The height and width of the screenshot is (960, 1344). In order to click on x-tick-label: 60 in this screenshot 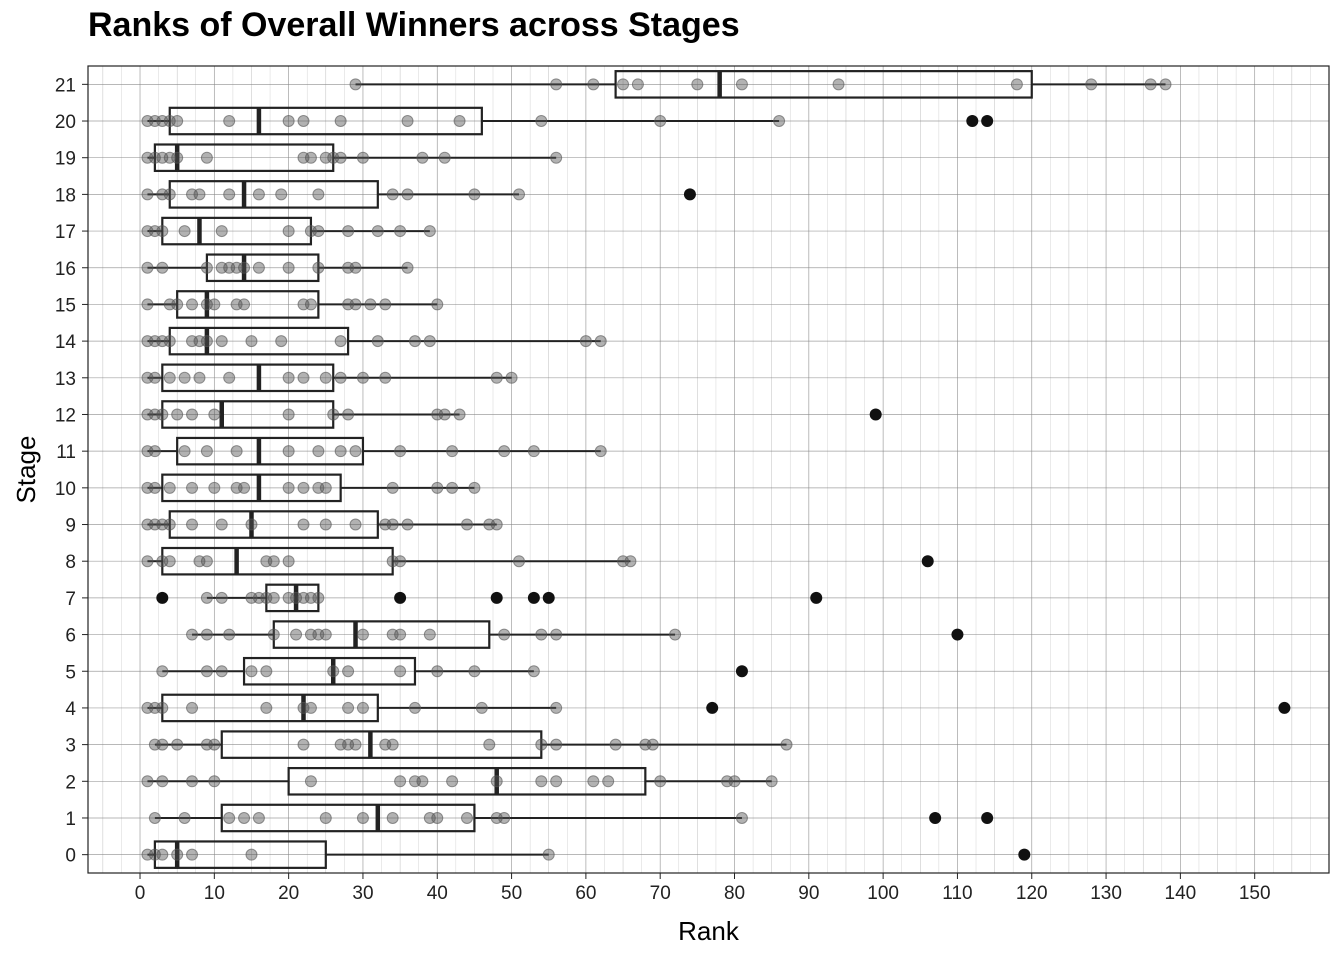, I will do `click(585, 893)`.